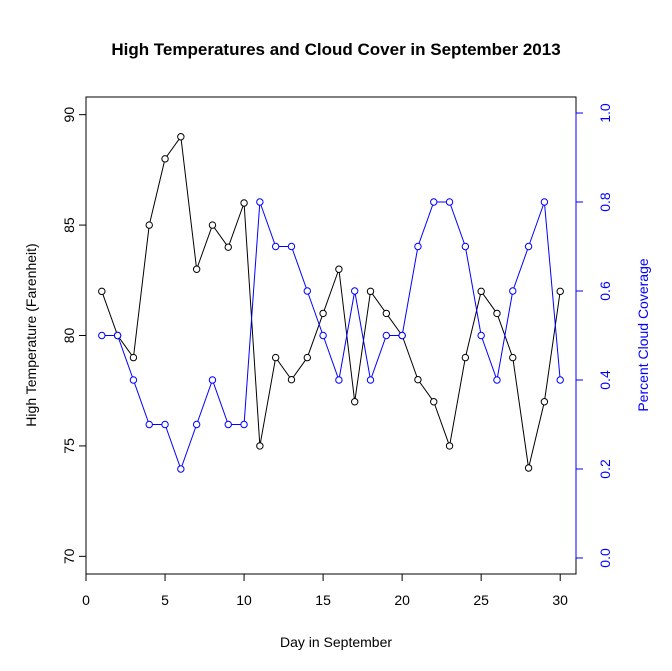  What do you see at coordinates (605, 558) in the screenshot?
I see `y-tick-label-right: 0.0` at bounding box center [605, 558].